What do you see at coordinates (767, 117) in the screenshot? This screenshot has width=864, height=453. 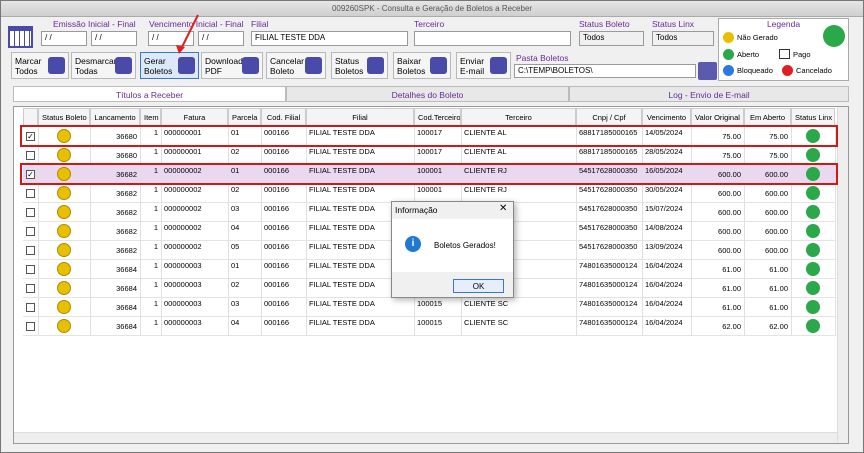 I see `header-cell: Em Aberto` at bounding box center [767, 117].